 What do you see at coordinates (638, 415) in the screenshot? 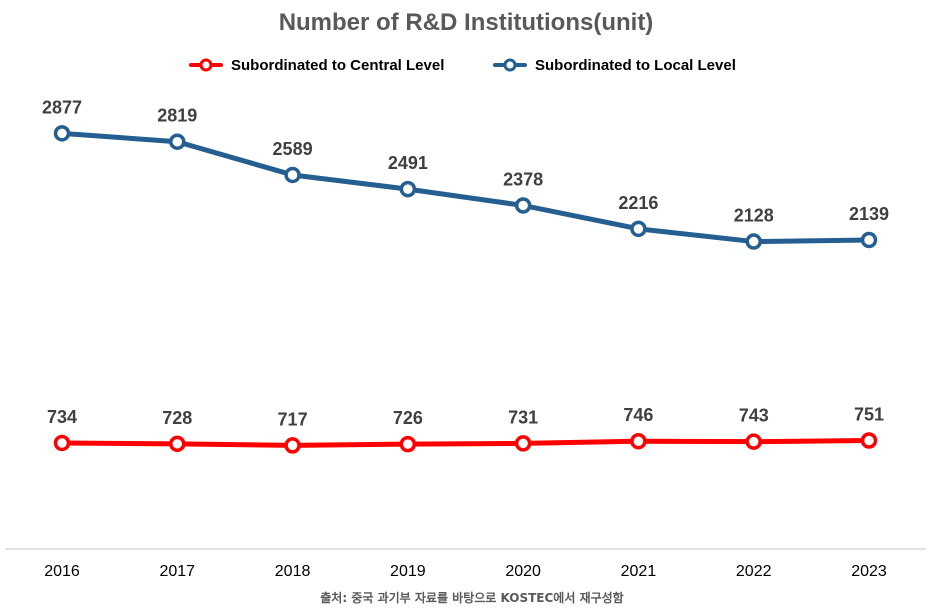
I see `data-label-central: 746` at bounding box center [638, 415].